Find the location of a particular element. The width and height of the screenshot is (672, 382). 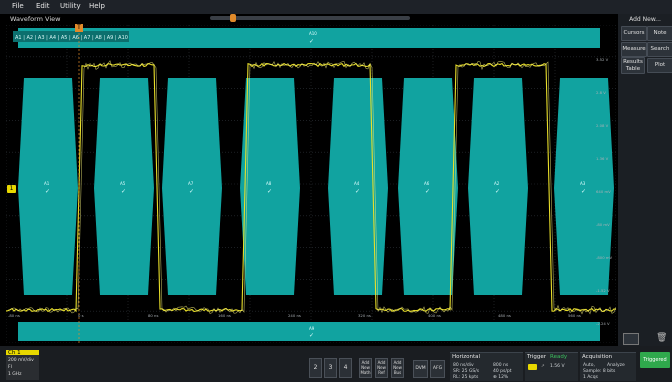

voltage-tick-label: 640 mV is located at coordinates (603, 191).